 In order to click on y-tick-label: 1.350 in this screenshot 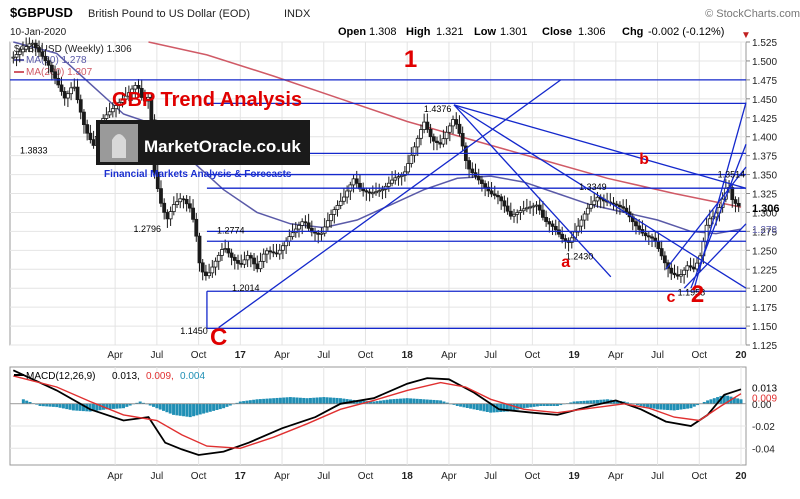, I will do `click(764, 176)`.